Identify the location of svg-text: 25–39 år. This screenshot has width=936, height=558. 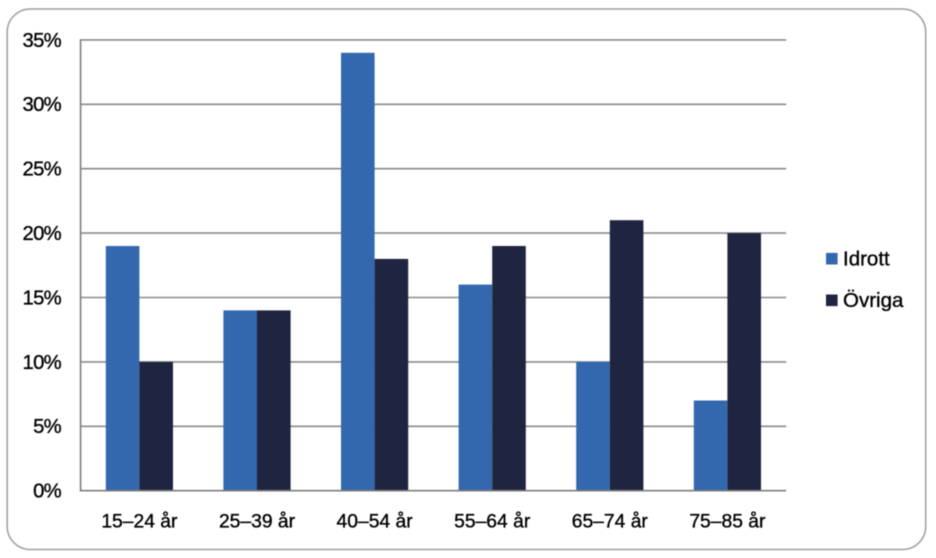
(257, 522).